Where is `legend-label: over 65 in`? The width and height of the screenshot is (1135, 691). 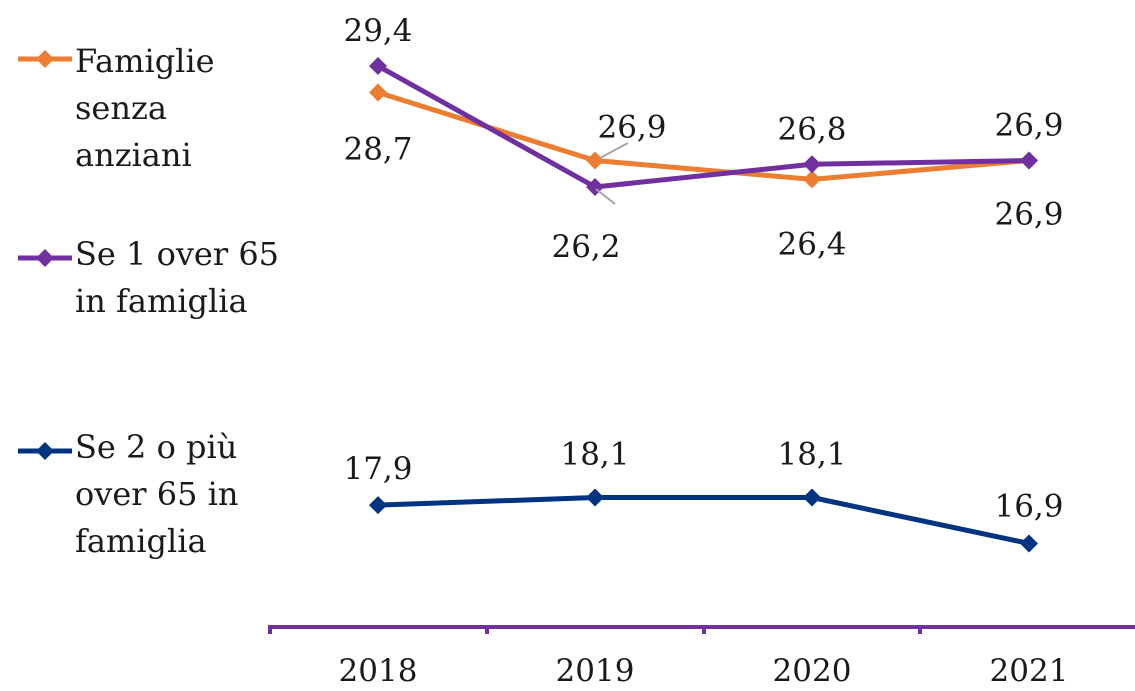 legend-label: over 65 in is located at coordinates (156, 494).